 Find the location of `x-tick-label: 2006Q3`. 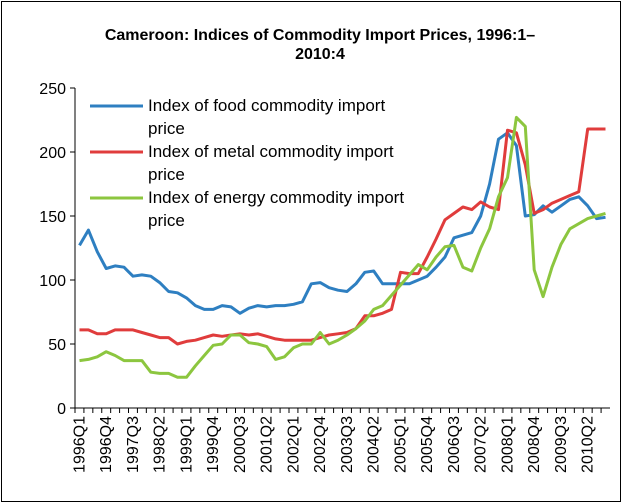

x-tick-label: 2006Q3 is located at coordinates (454, 444).